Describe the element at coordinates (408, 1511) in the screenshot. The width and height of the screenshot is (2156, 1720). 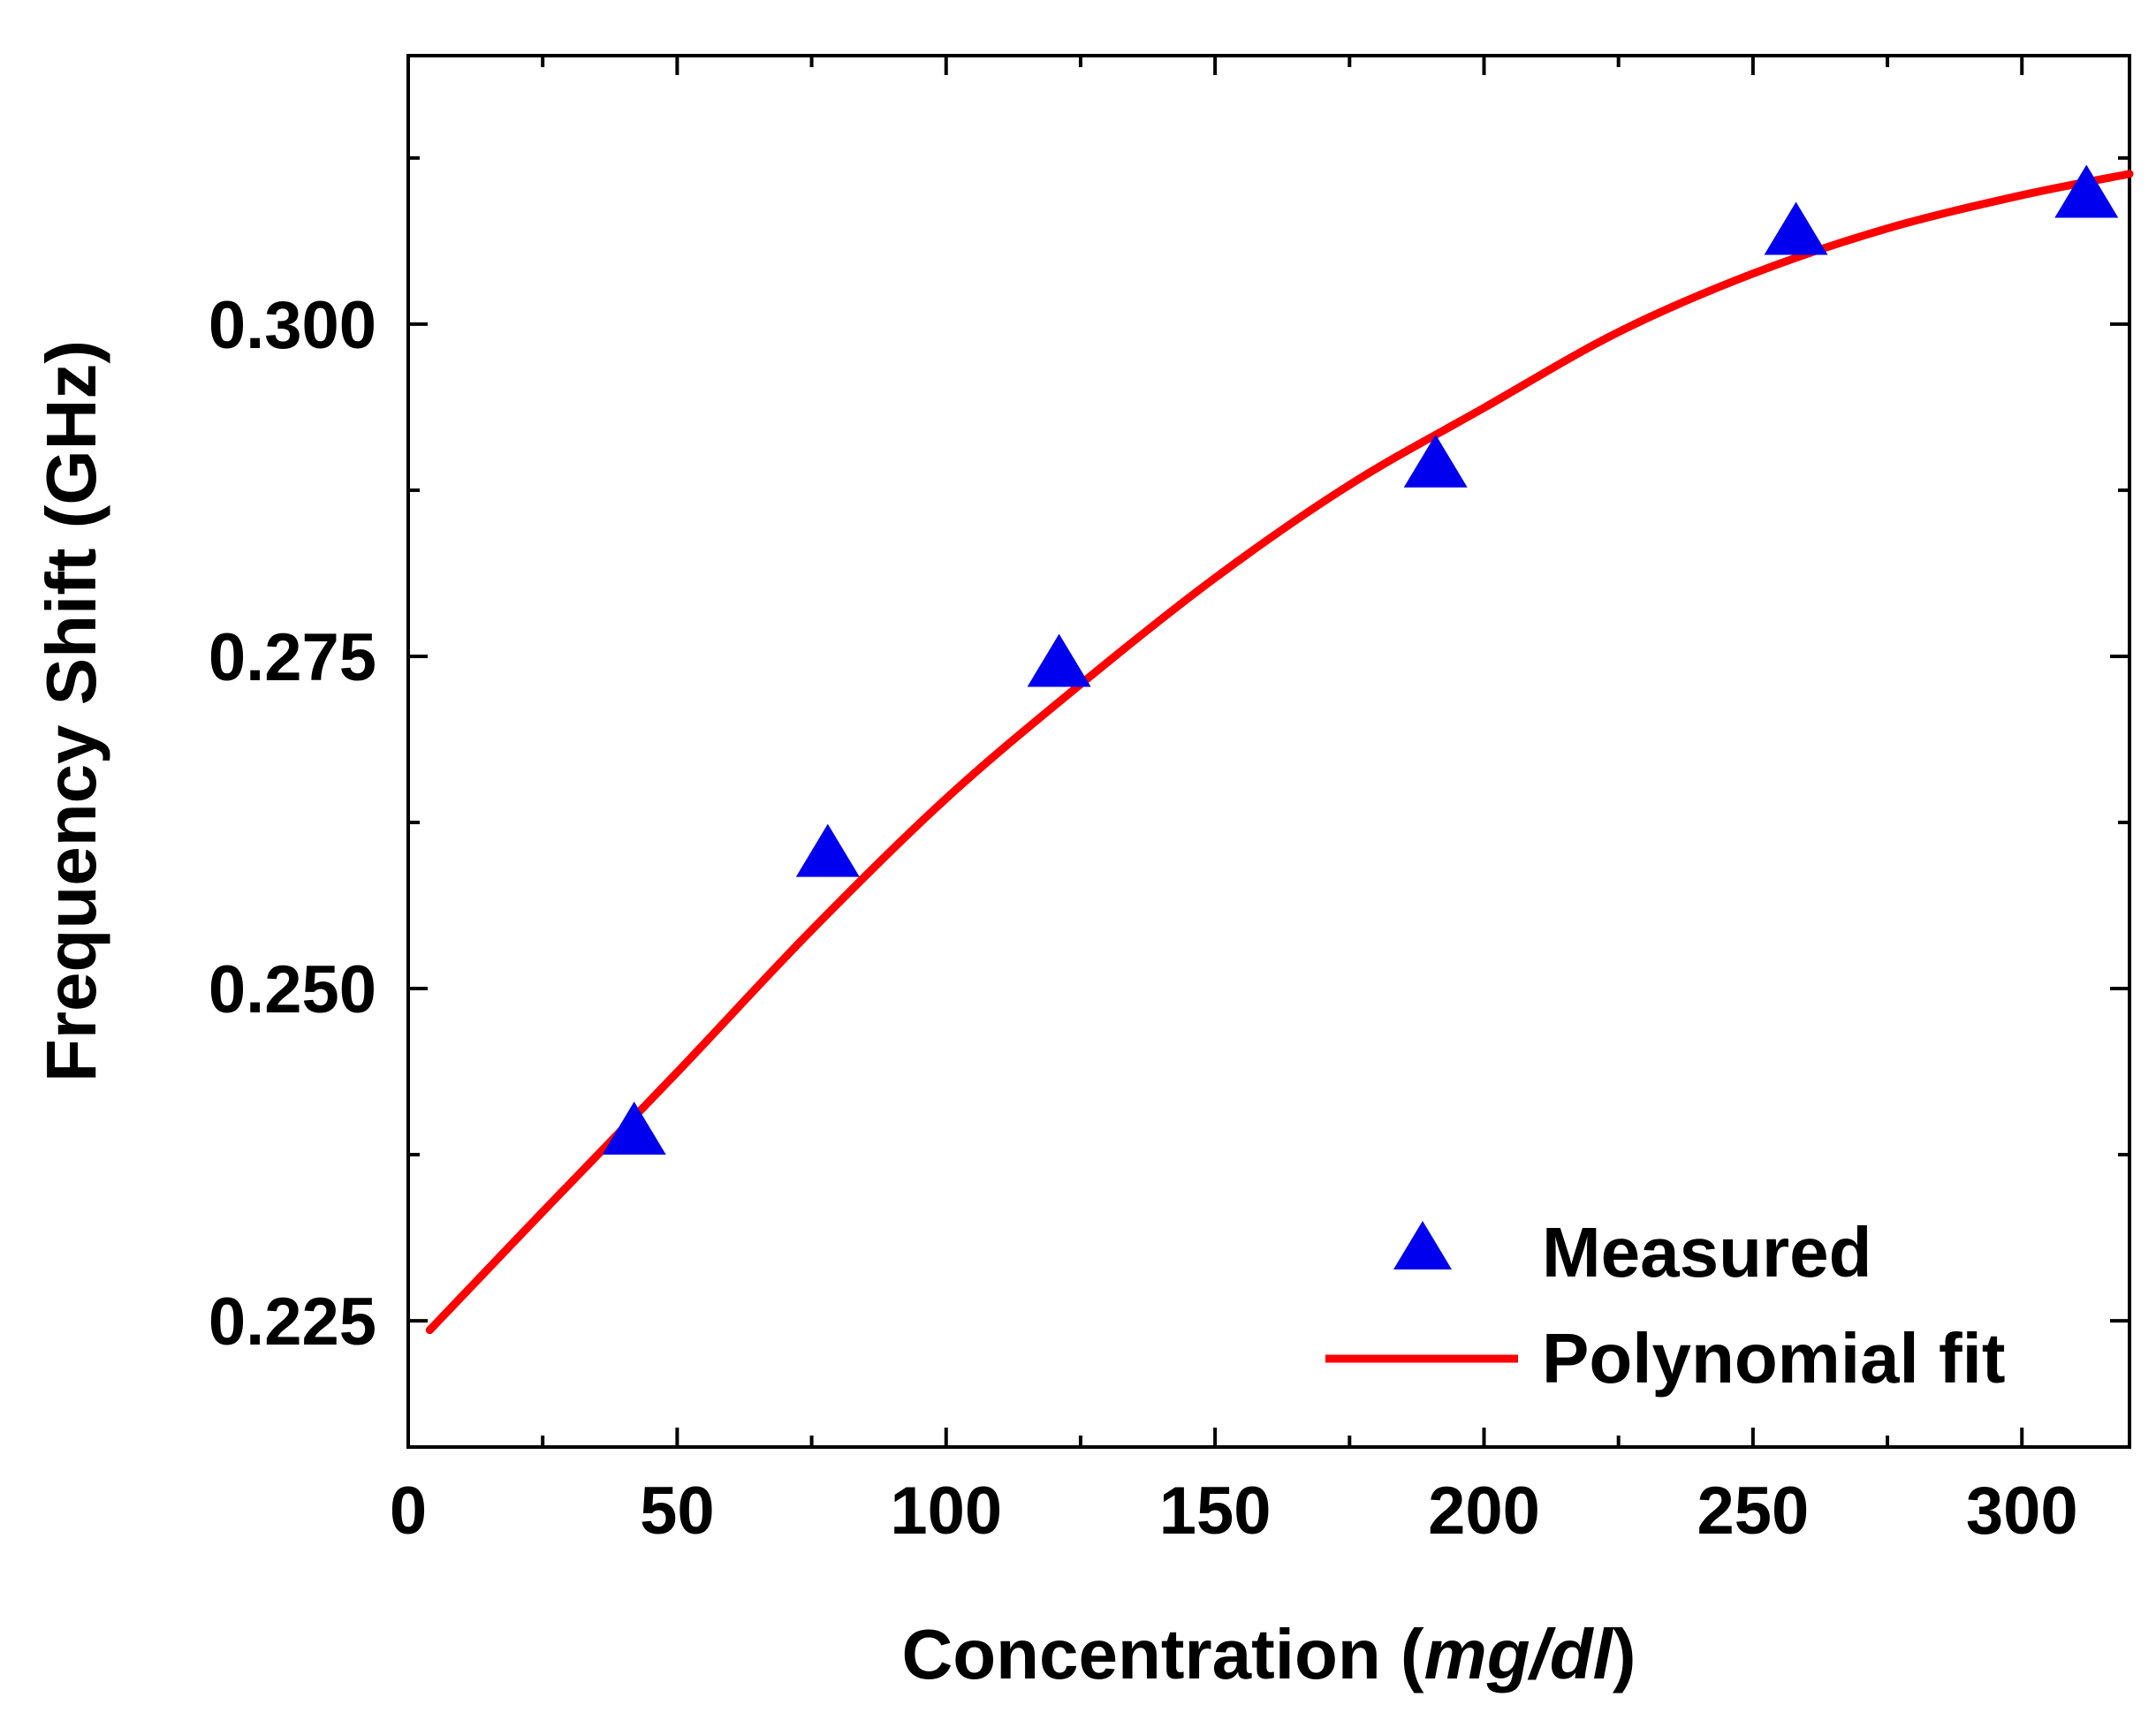
I see `x-tick-label: 0` at that location.